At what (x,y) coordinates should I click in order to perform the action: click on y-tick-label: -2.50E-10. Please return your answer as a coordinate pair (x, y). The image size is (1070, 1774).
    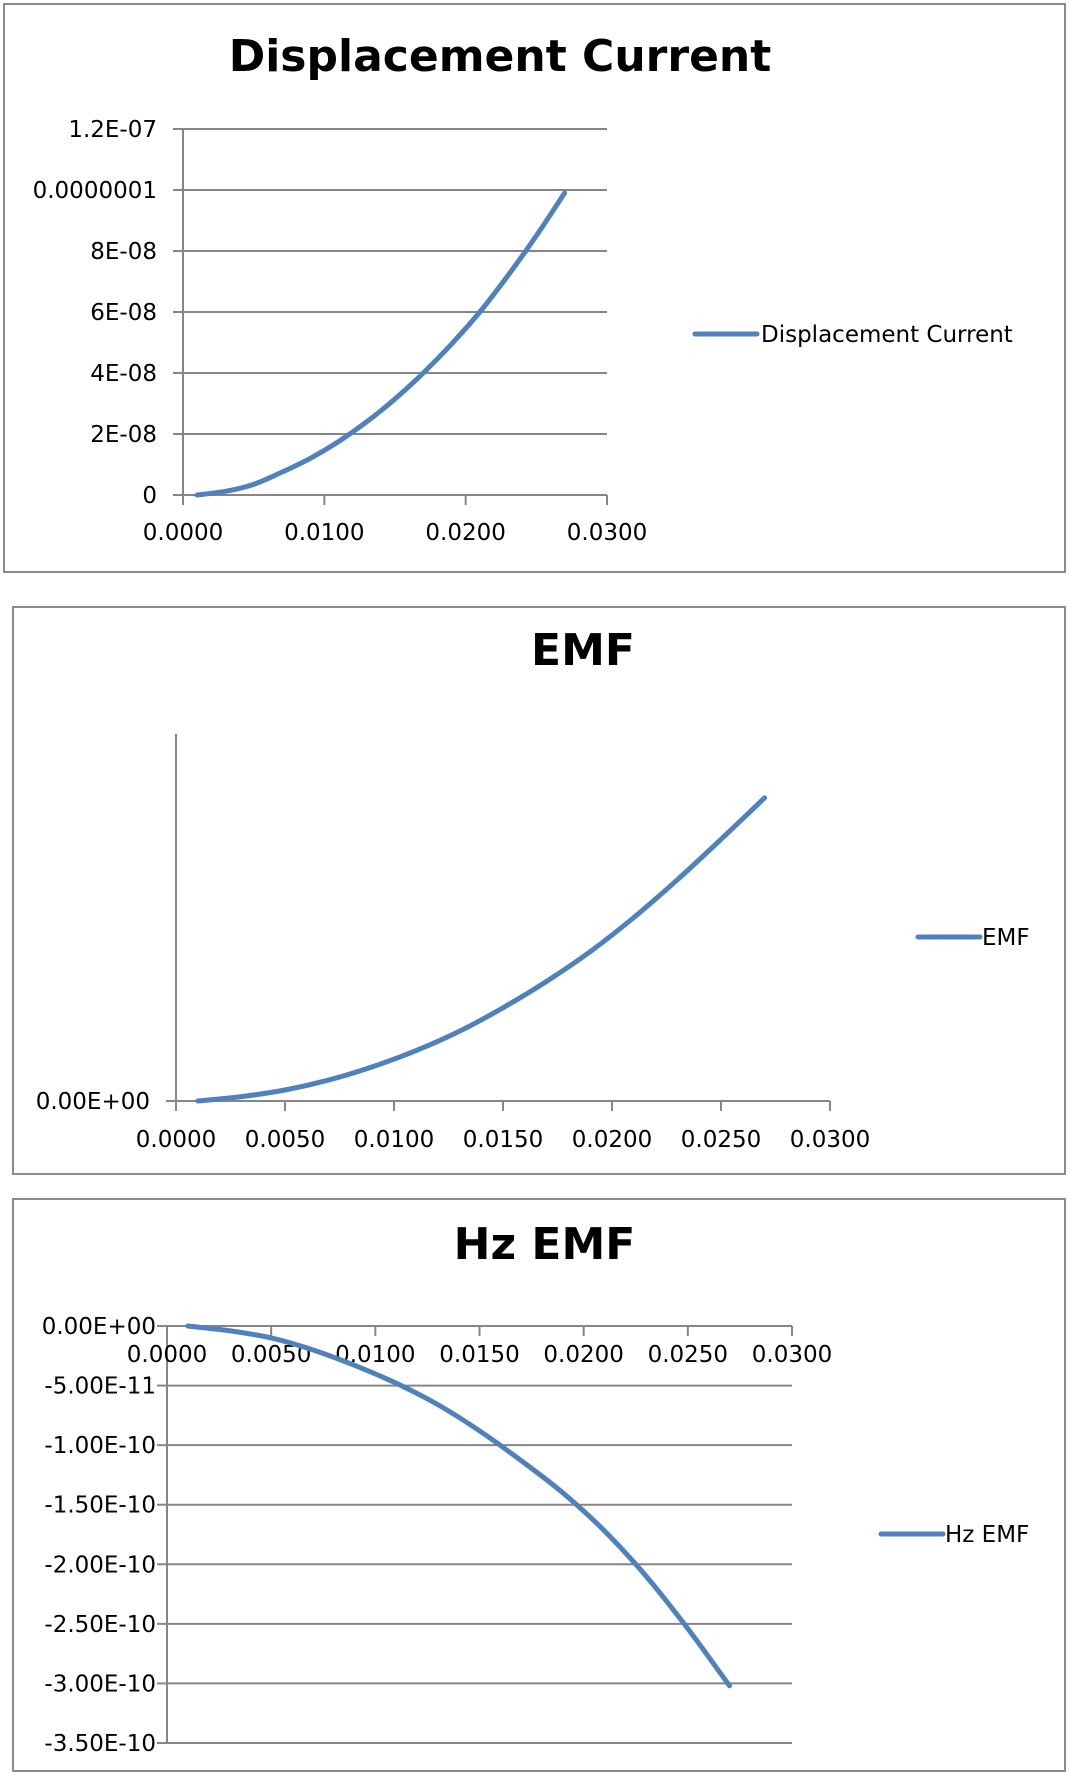
    Looking at the image, I should click on (100, 1625).